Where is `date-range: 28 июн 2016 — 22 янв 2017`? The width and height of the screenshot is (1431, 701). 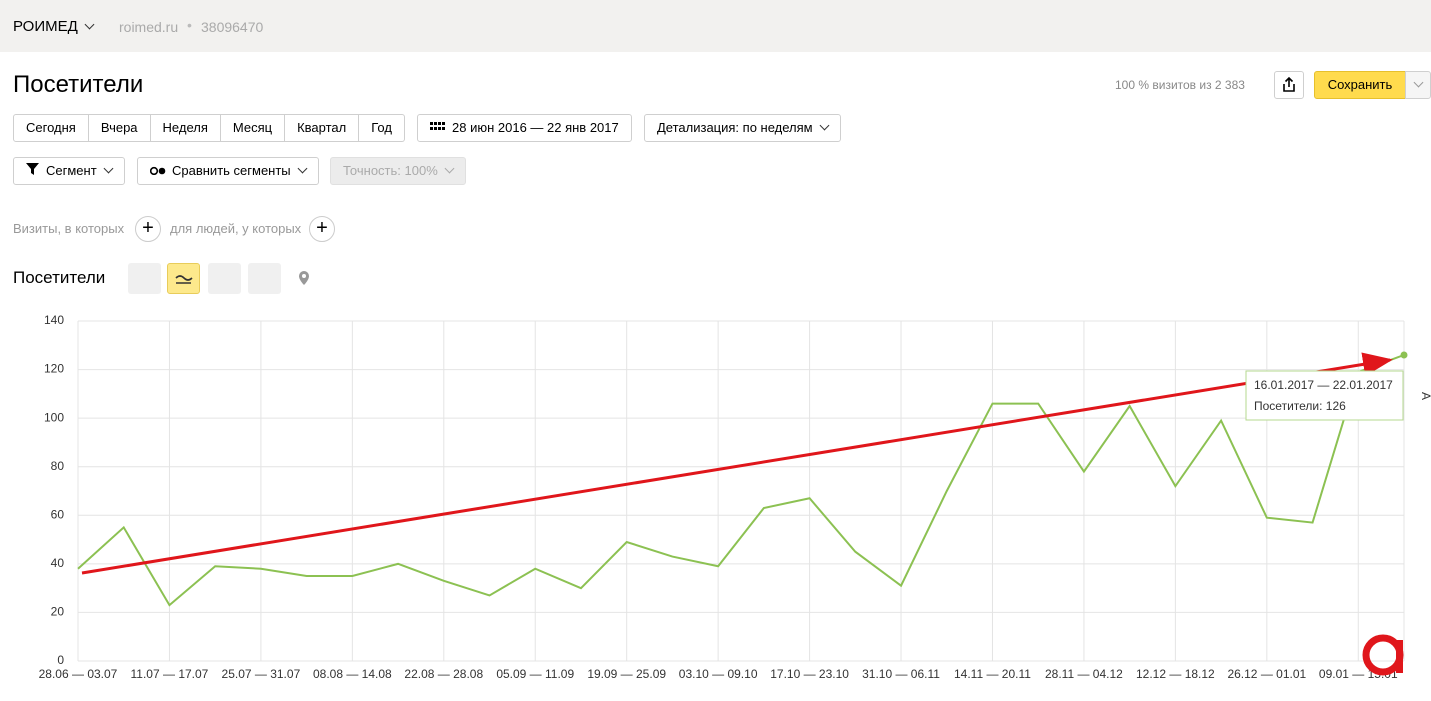 date-range: 28 июн 2016 — 22 янв 2017 is located at coordinates (535, 127).